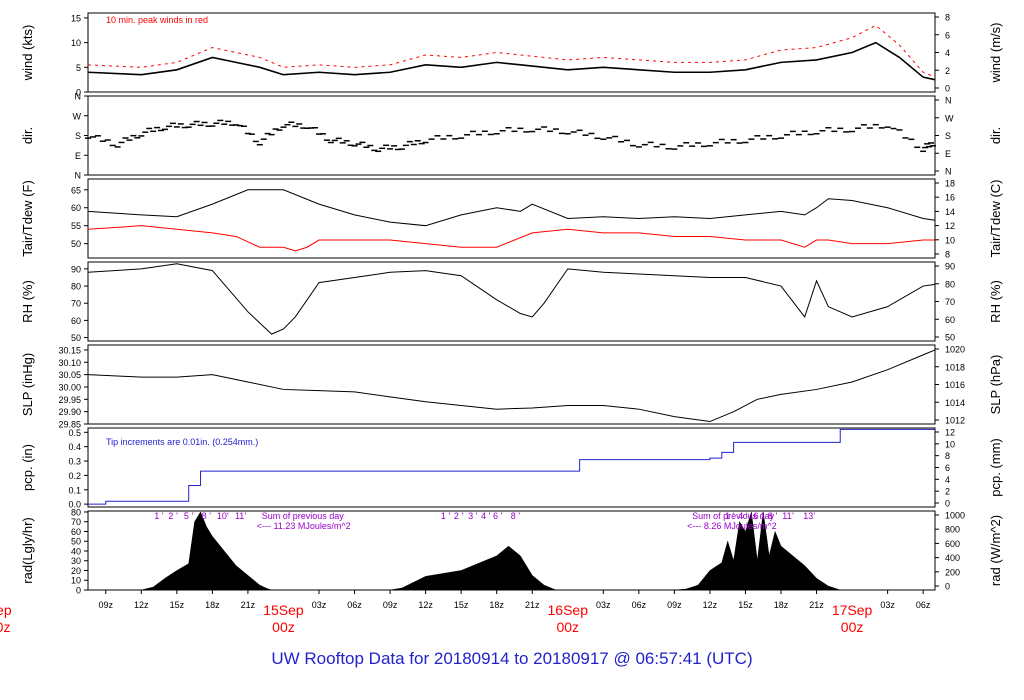 This screenshot has width=1024, height=700. What do you see at coordinates (74, 433) in the screenshot?
I see `left-tick-label: 0.5` at bounding box center [74, 433].